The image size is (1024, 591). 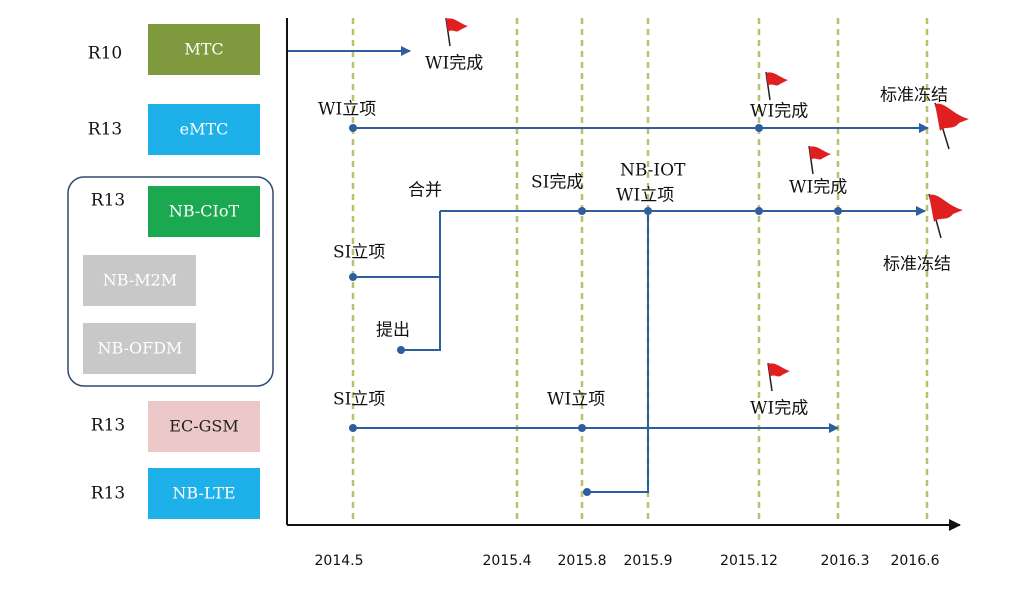 What do you see at coordinates (507, 561) in the screenshot?
I see `tick-label: 2015.4` at bounding box center [507, 561].